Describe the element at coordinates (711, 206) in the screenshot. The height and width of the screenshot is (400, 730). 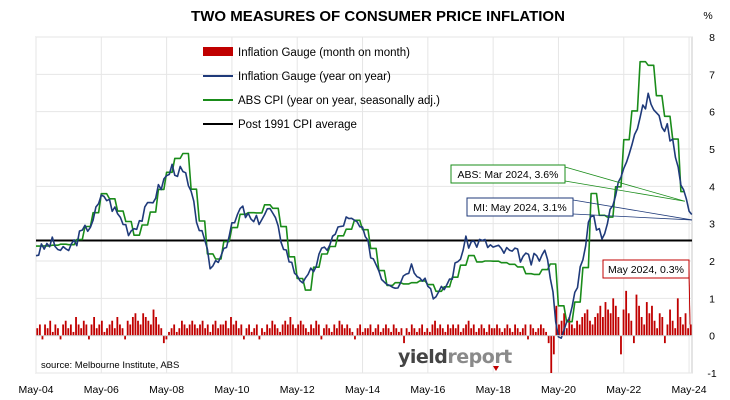
I see `y-axis-ticks: -1 0 1 2 3 4 5 6 7 8` at that location.